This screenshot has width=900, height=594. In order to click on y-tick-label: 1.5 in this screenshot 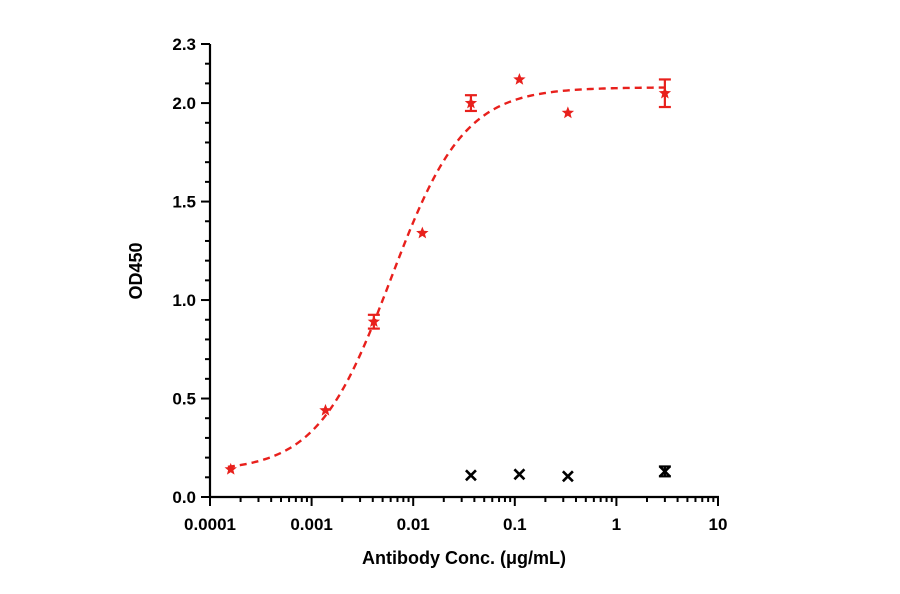, I will do `click(184, 202)`.